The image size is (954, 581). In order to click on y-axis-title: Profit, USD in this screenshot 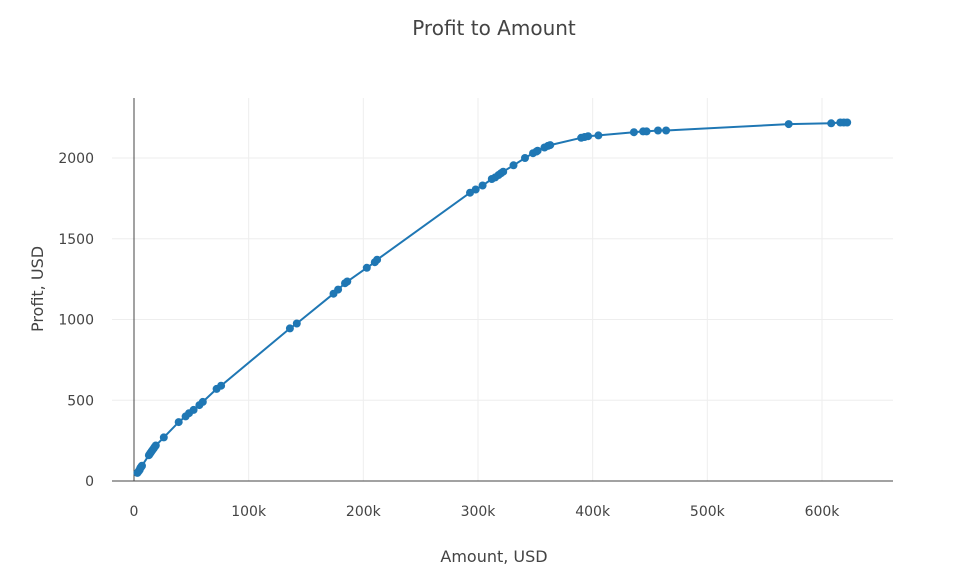, I will do `click(37, 289)`.